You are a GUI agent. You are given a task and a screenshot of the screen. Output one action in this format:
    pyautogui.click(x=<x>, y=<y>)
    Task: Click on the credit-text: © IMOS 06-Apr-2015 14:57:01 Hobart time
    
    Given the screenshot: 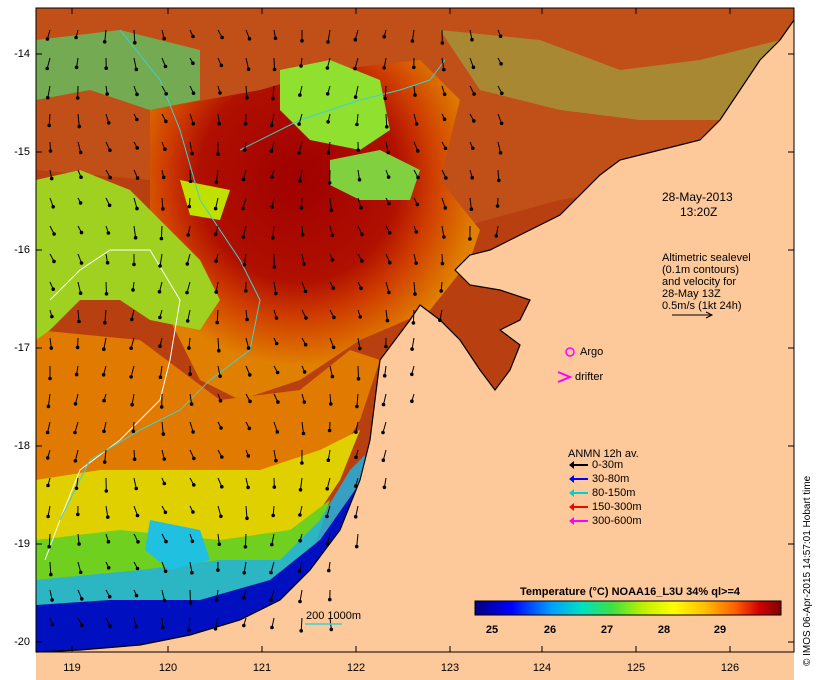 What is the action you would take?
    pyautogui.click(x=807, y=570)
    